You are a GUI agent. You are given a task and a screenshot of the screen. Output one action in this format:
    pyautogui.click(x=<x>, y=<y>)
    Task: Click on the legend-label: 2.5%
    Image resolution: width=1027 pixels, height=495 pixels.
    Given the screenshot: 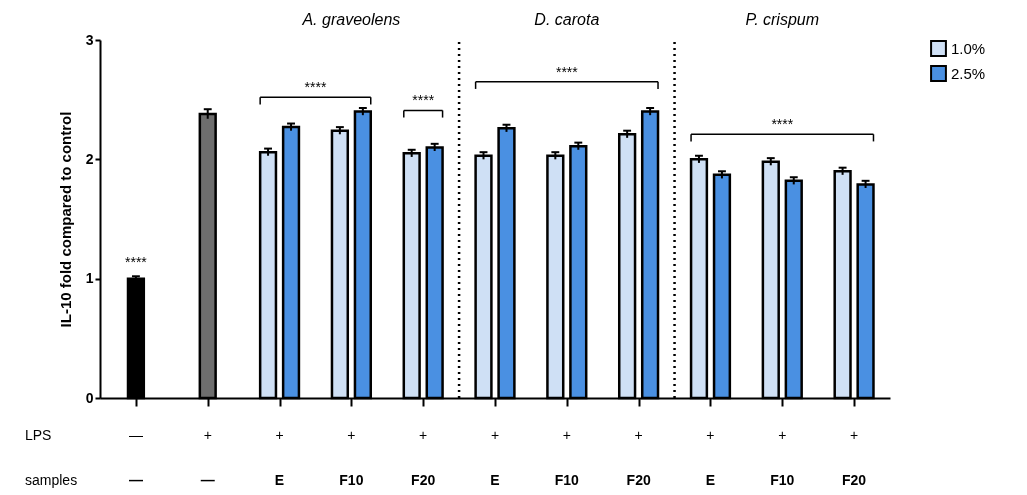 What is the action you would take?
    pyautogui.click(x=968, y=73)
    